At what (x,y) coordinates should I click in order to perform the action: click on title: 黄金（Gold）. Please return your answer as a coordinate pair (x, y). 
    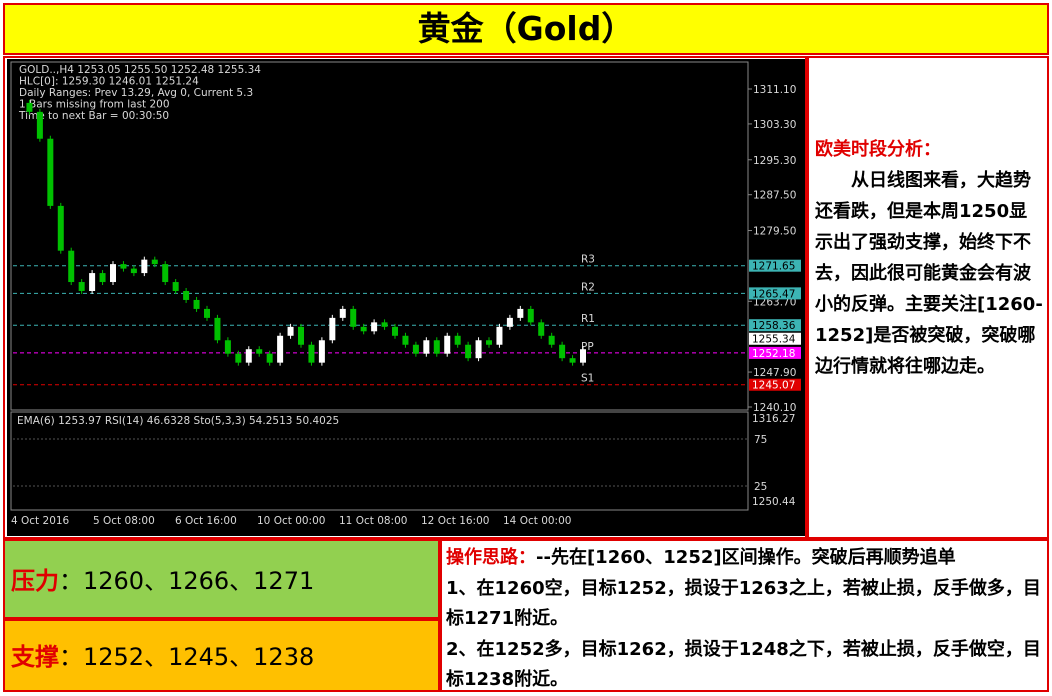
    Looking at the image, I should click on (526, 29).